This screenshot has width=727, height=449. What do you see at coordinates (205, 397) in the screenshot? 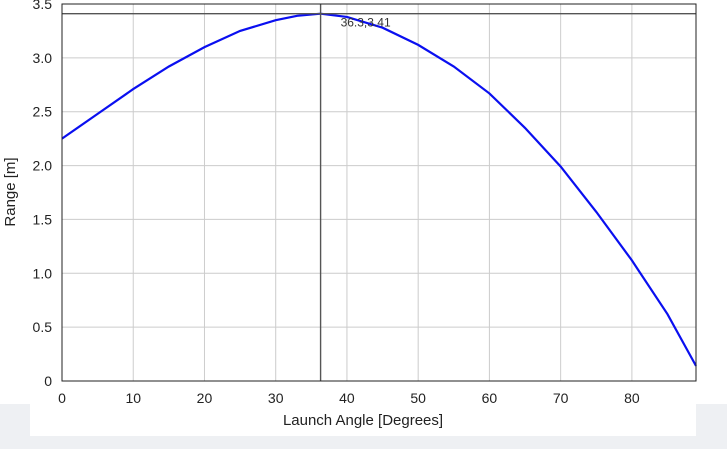
I see `x-tick-label: 20` at bounding box center [205, 397].